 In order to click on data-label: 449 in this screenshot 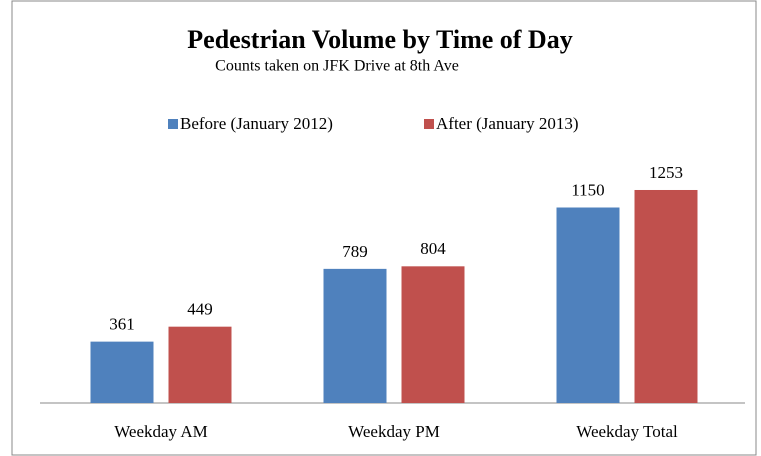, I will do `click(200, 309)`.